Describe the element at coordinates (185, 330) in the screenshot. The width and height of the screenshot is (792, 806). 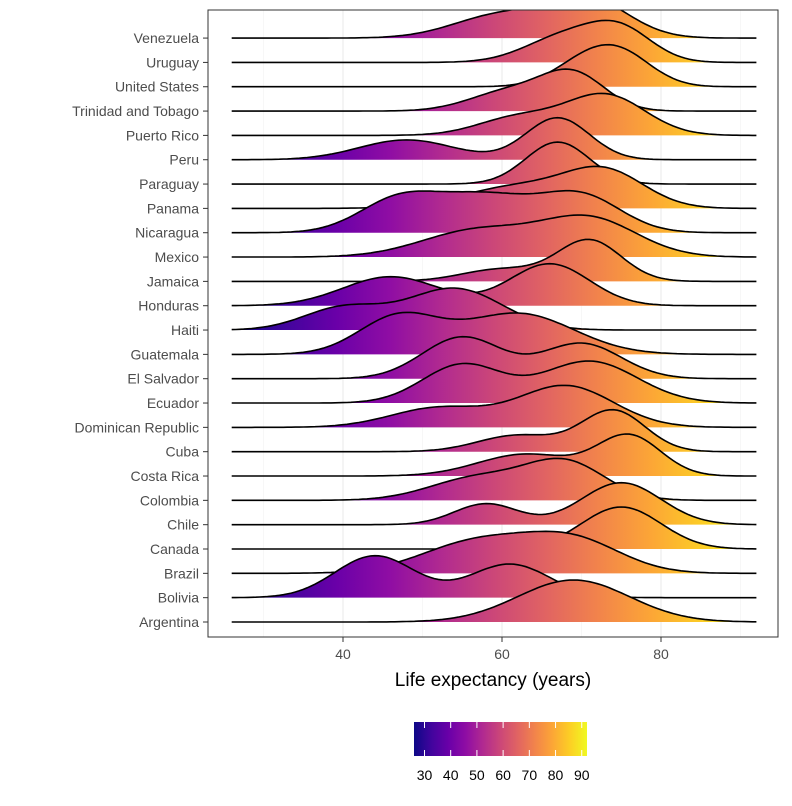
I see `y-tick-label: Haiti` at that location.